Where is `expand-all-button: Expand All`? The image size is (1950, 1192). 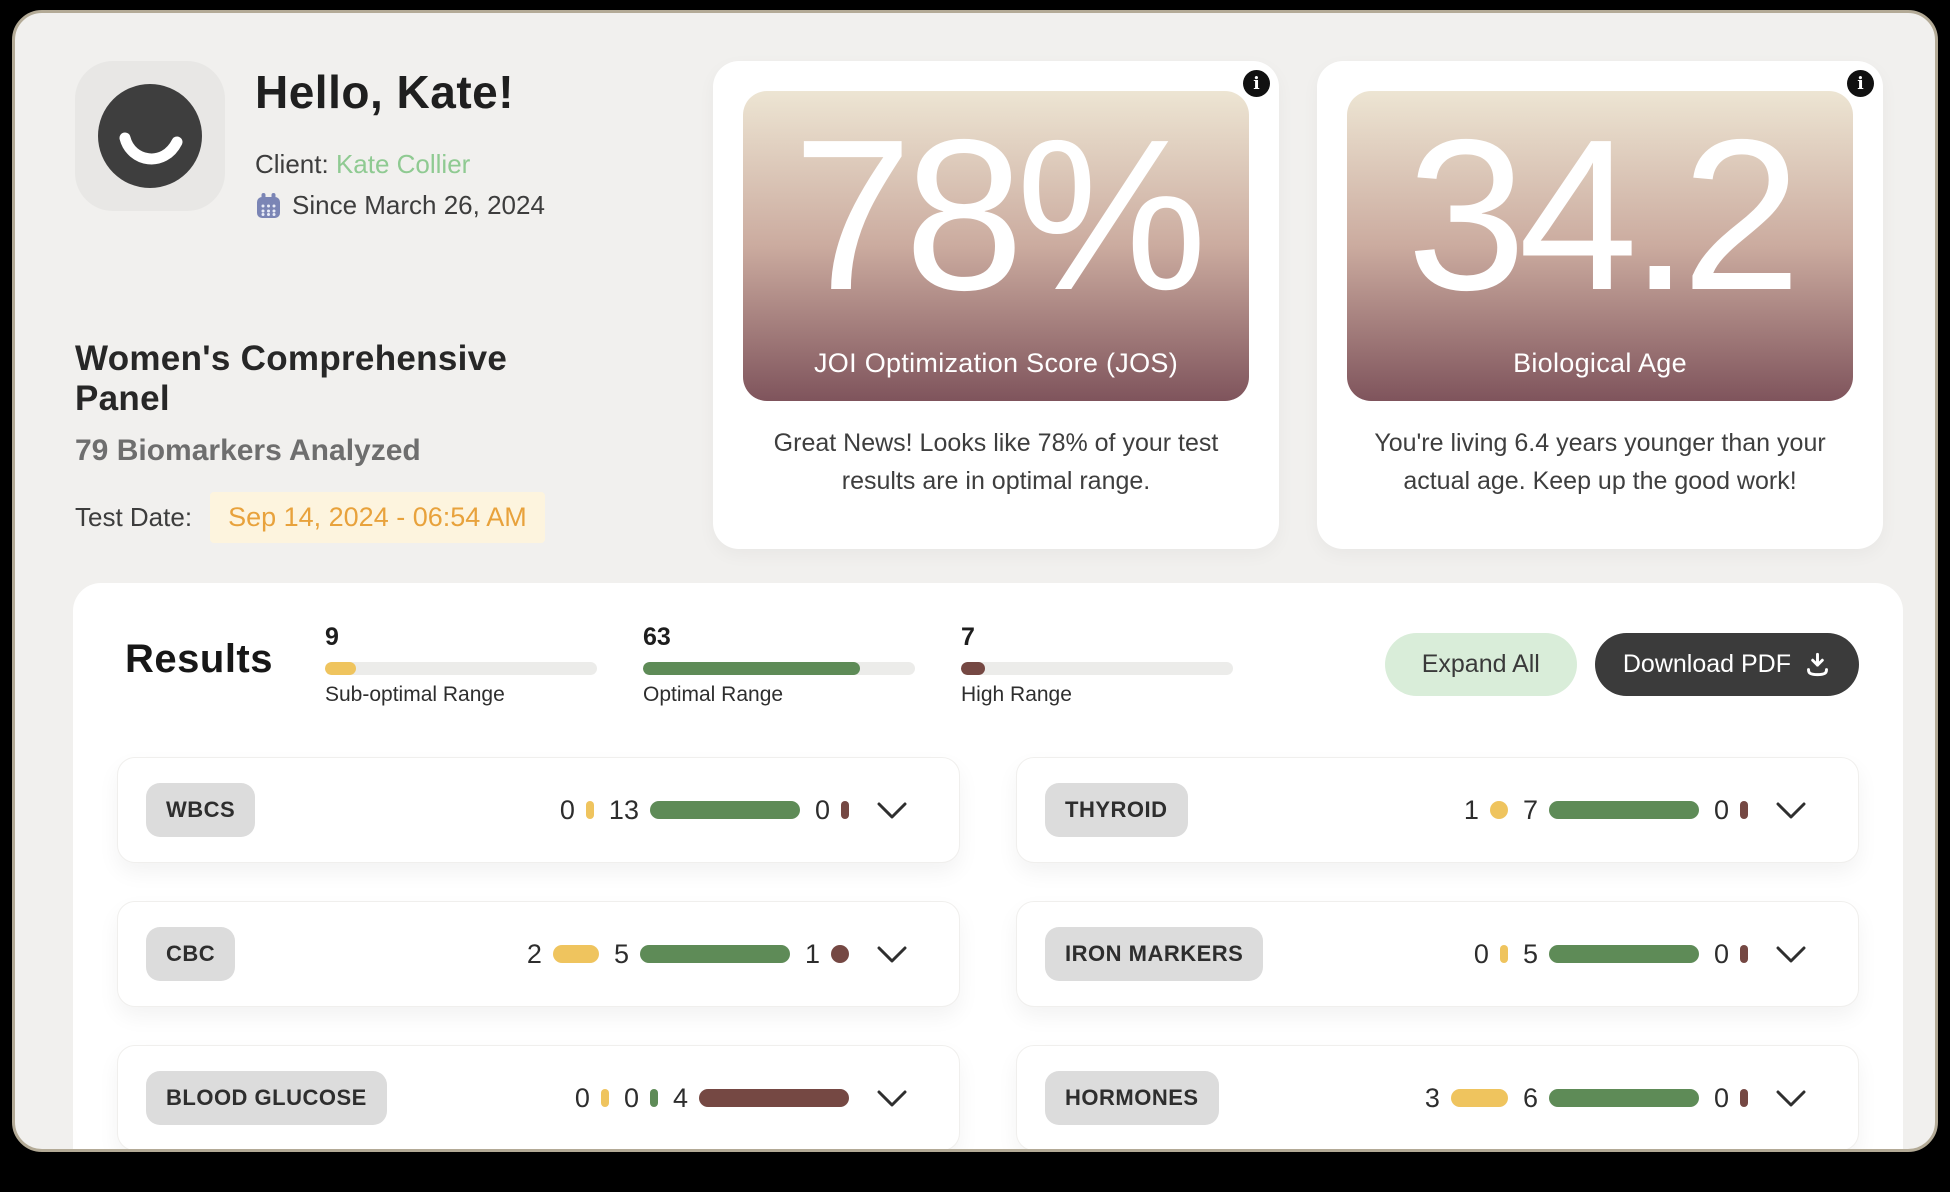
expand-all-button: Expand All is located at coordinates (1480, 664).